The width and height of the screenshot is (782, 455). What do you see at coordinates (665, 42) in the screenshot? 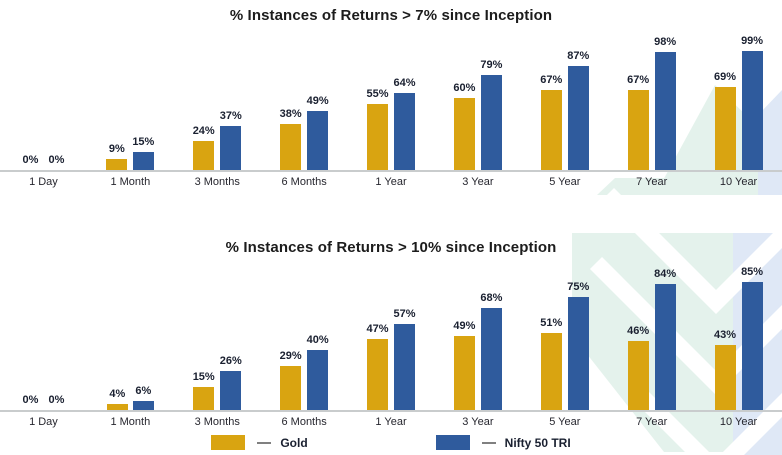
I see `value-label: 98%` at bounding box center [665, 42].